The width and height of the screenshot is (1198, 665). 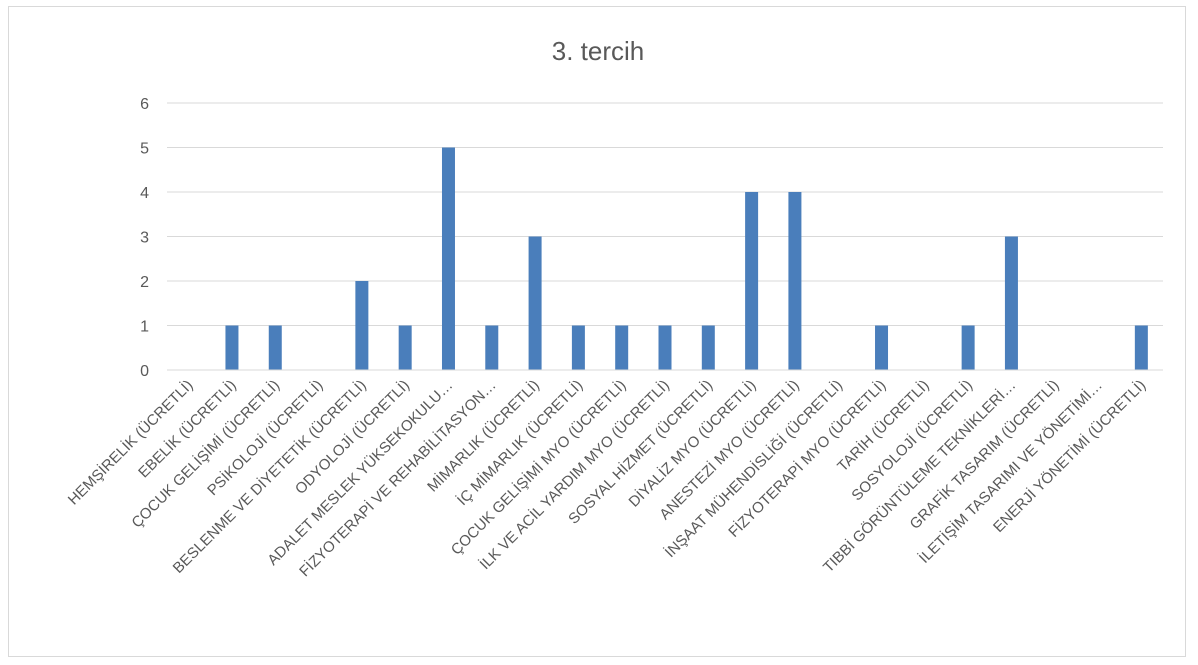 I want to click on y-tick-label: 6, so click(x=144, y=104).